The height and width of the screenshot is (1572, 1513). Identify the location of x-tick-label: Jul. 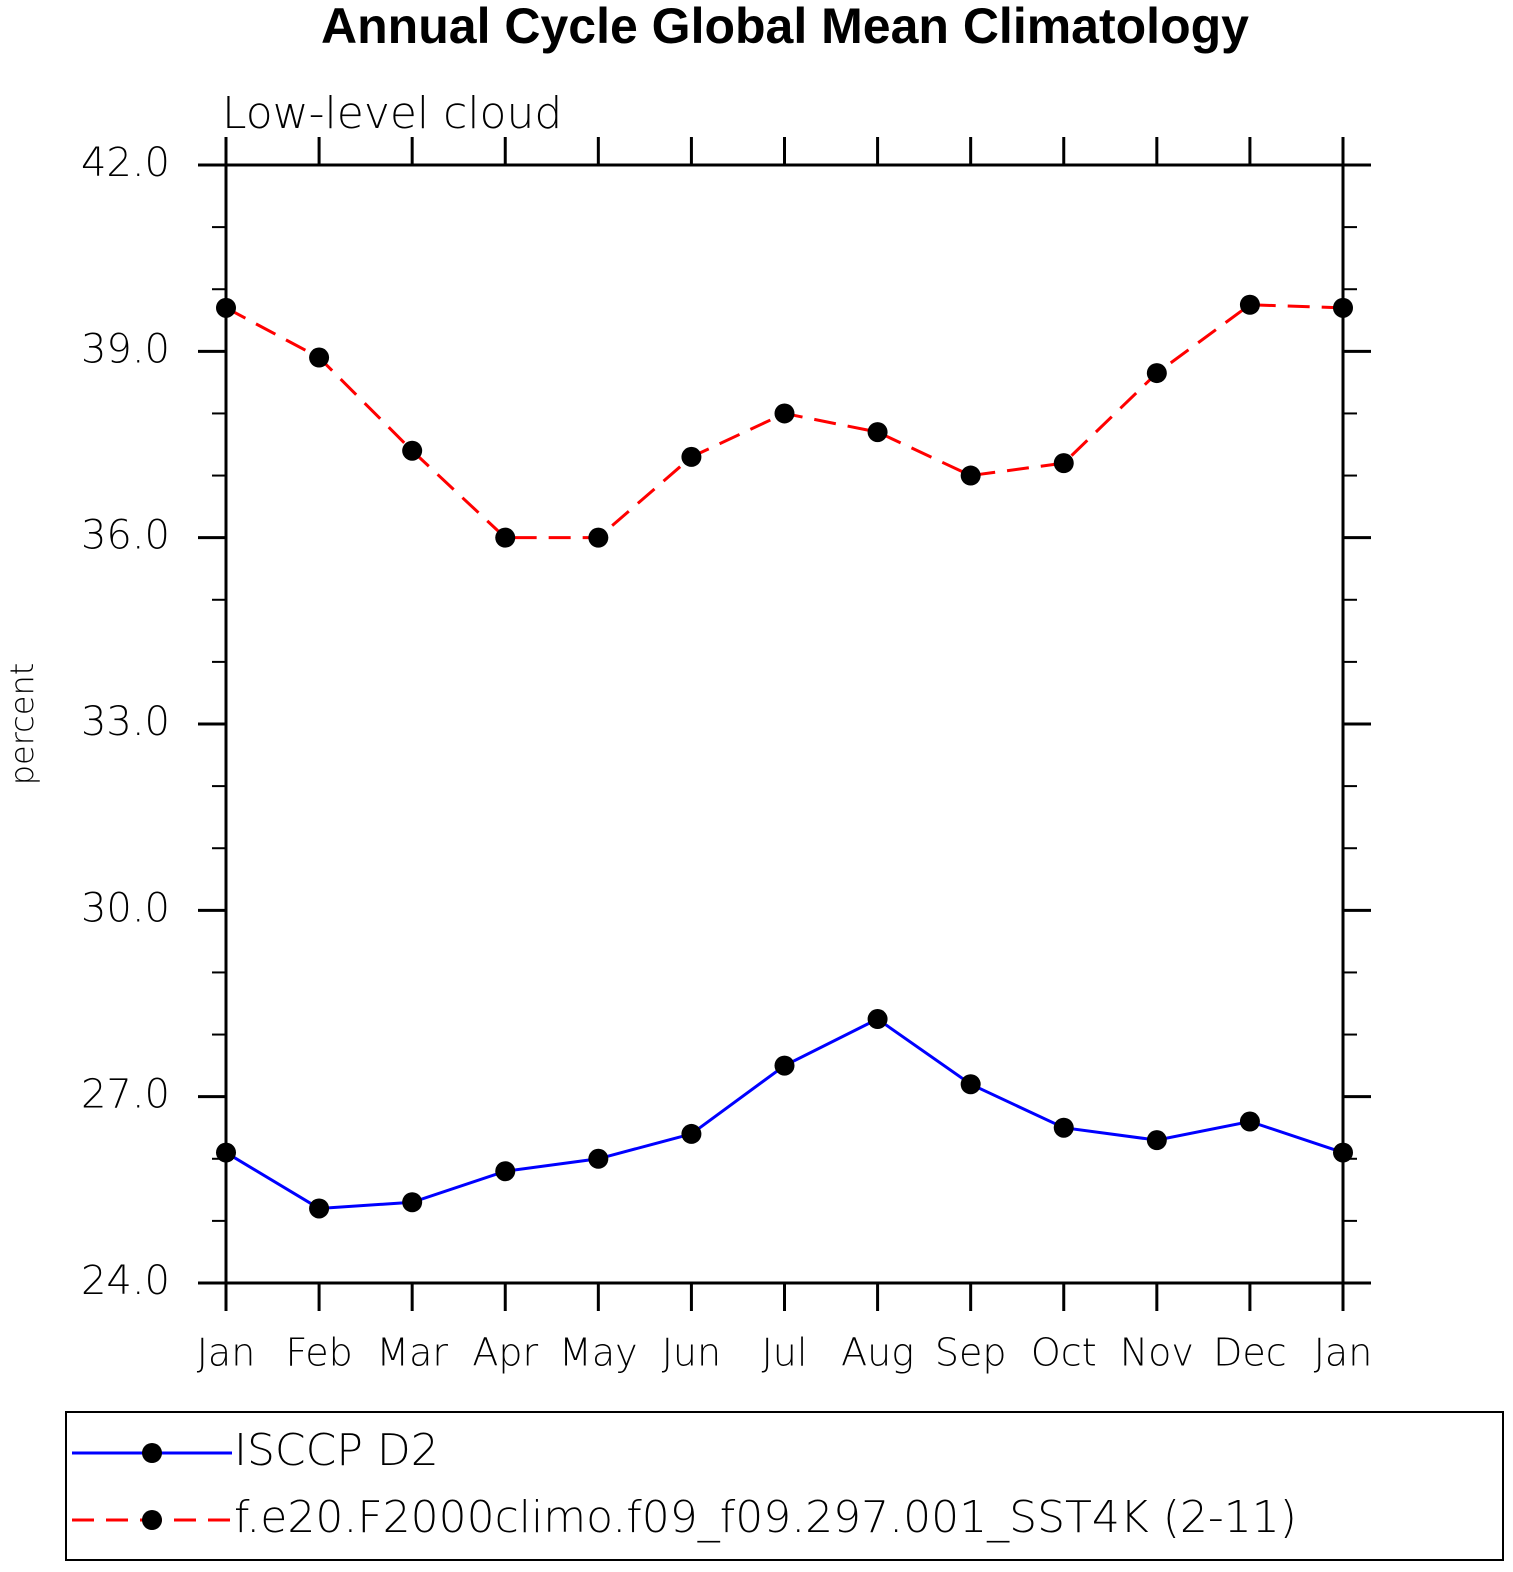
(785, 1353).